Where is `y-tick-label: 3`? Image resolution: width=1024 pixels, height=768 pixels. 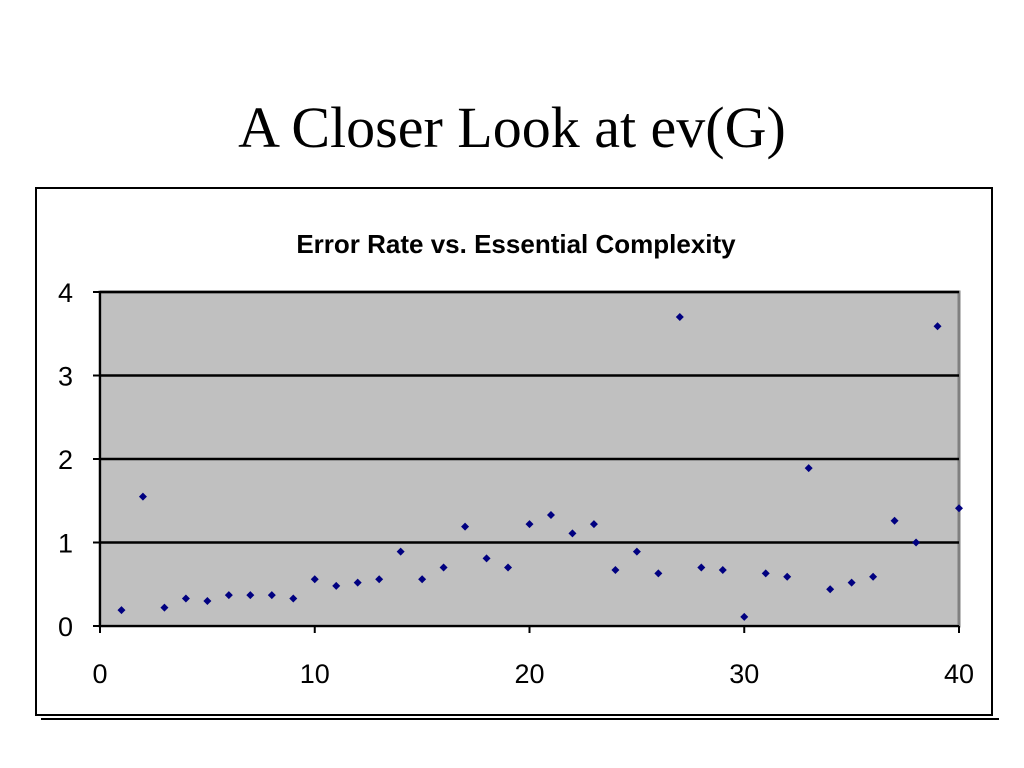
y-tick-label: 3 is located at coordinates (65, 377).